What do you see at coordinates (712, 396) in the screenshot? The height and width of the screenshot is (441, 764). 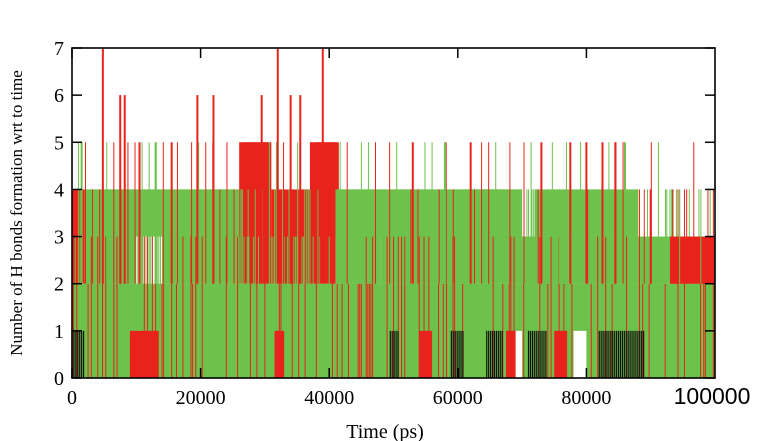 I see `x-tick-label-100000: 100000` at bounding box center [712, 396].